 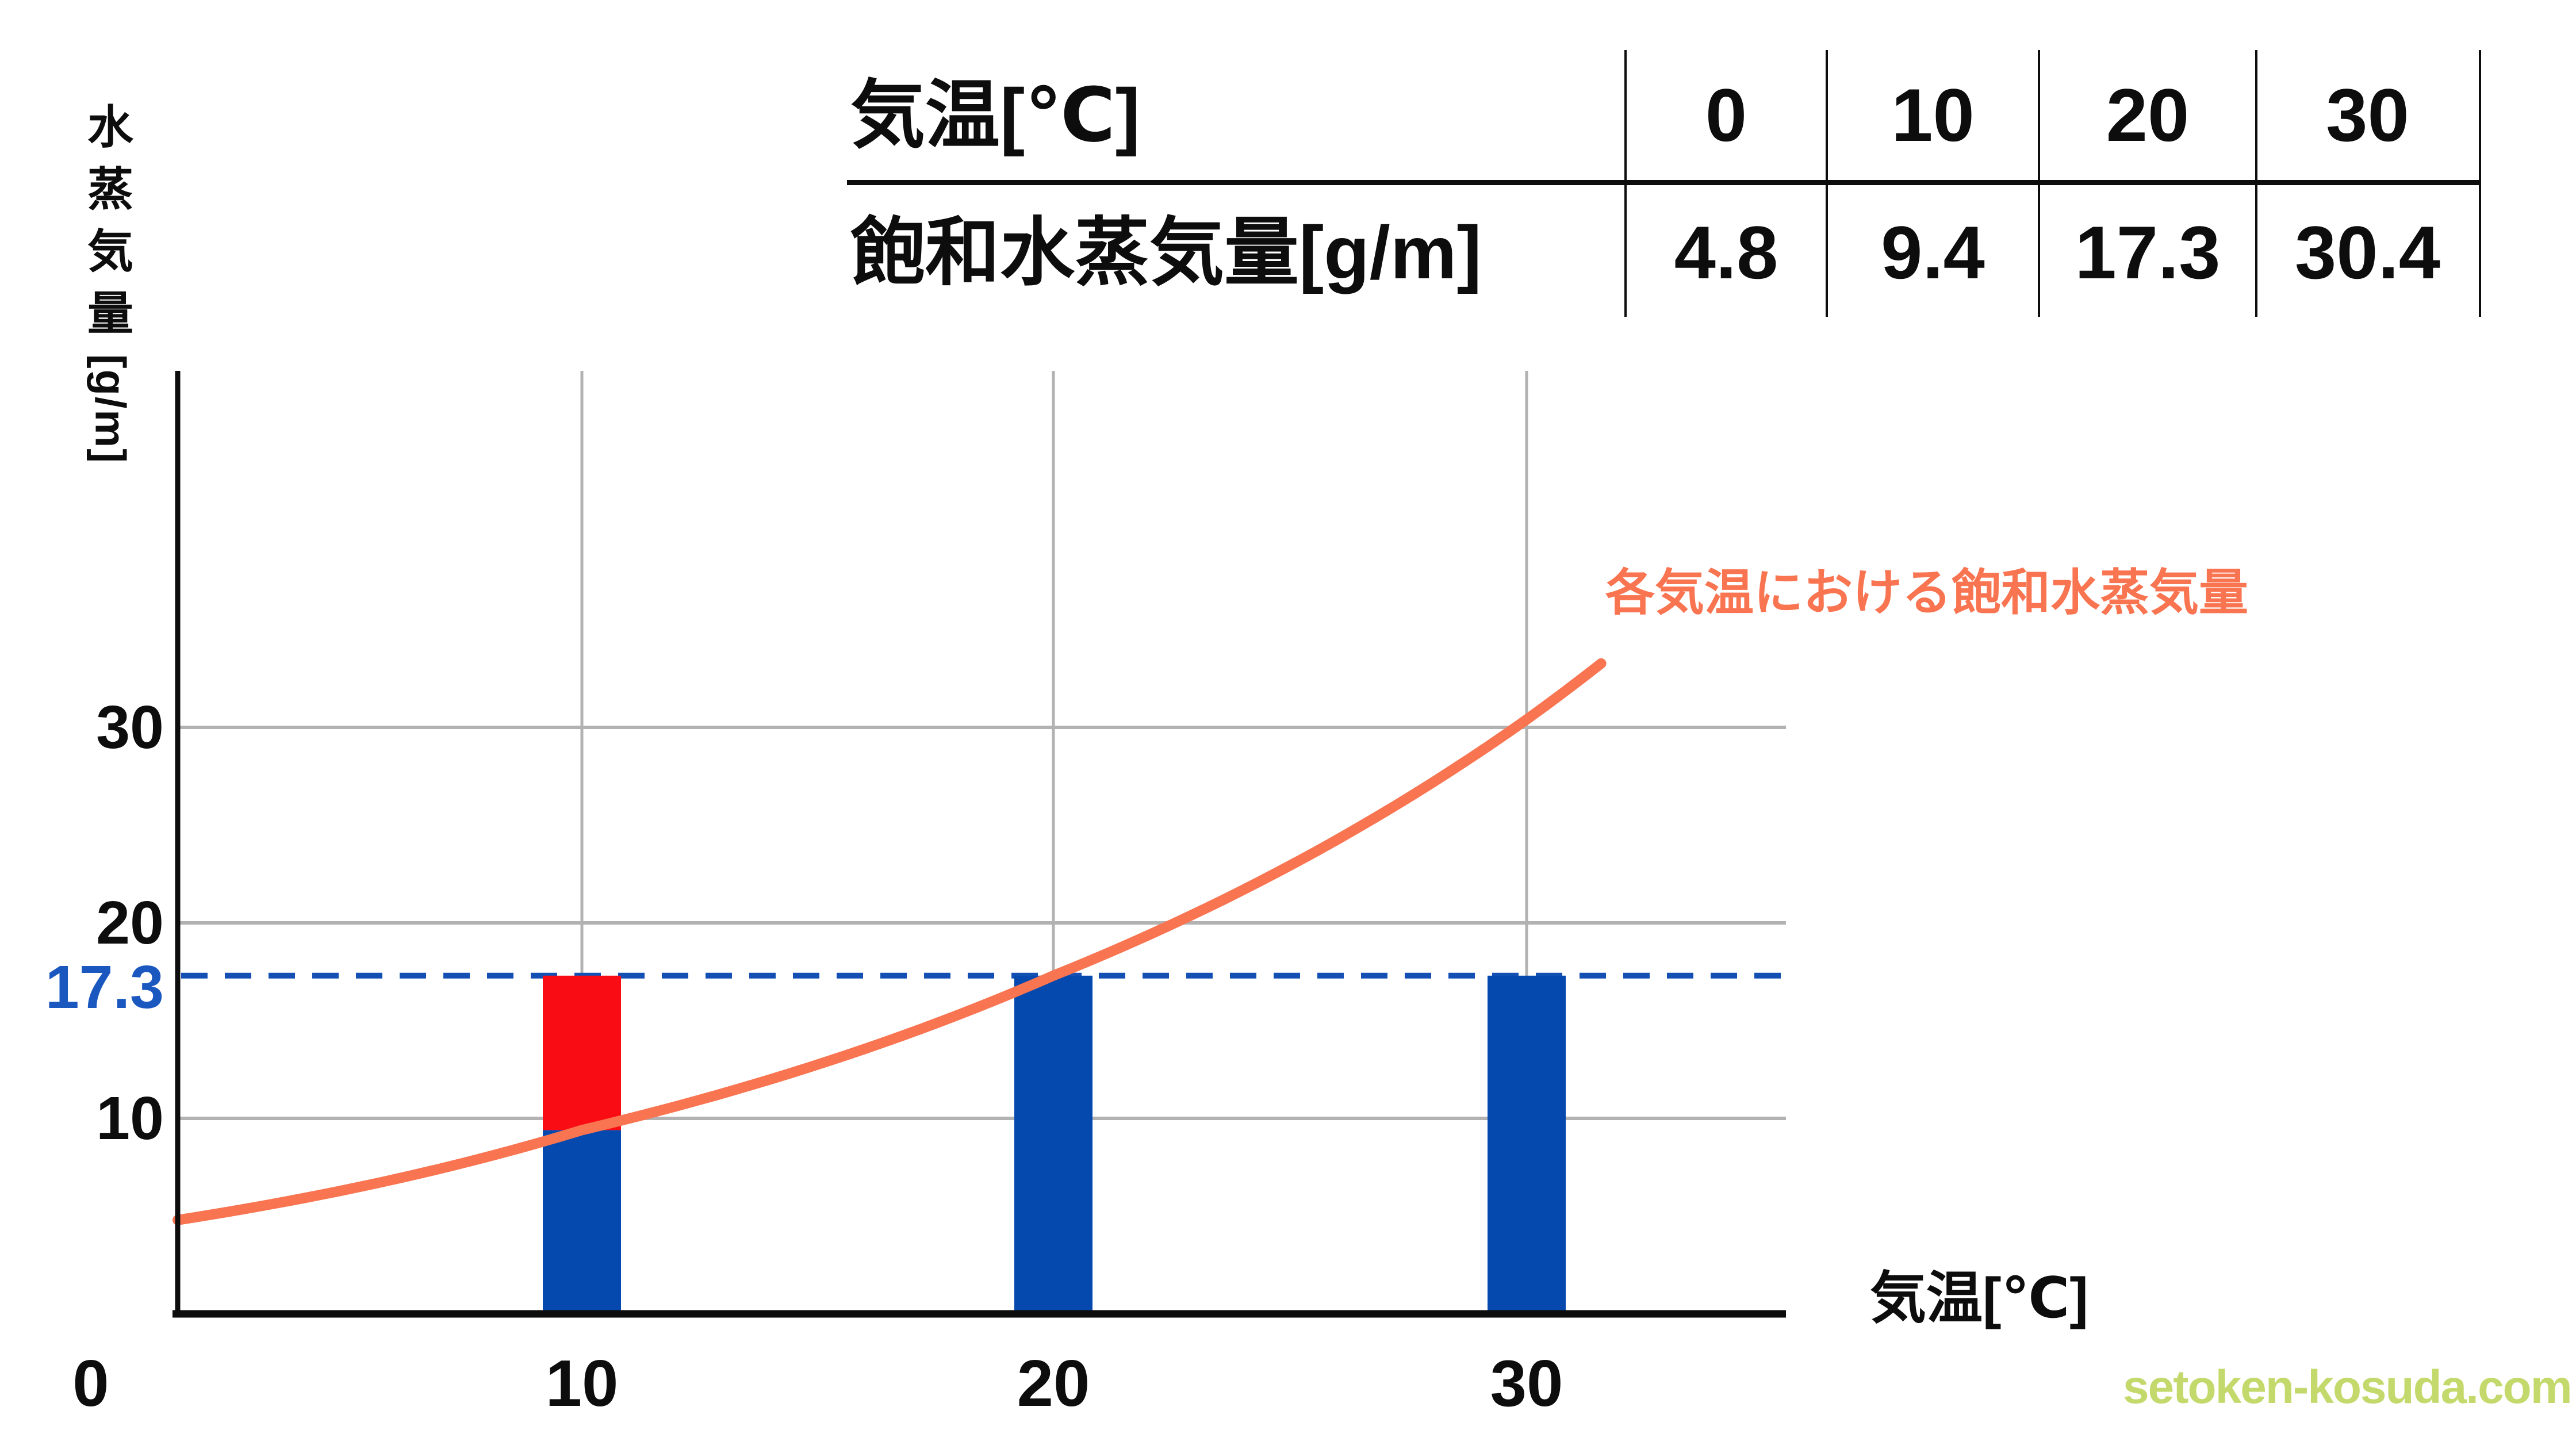 I want to click on table-saturation-value: 30.4, so click(x=2367, y=252).